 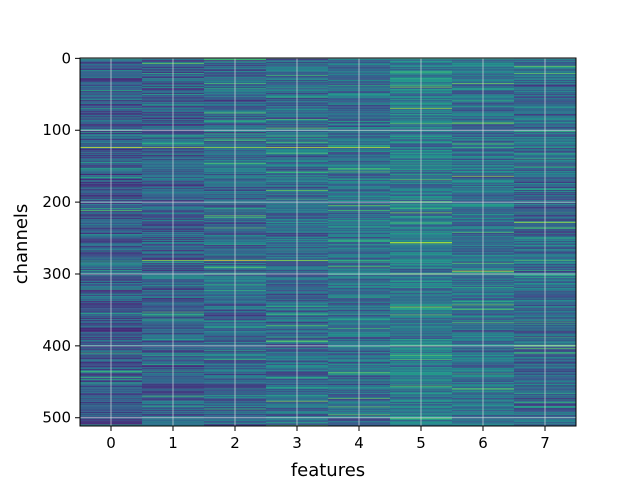 What do you see at coordinates (421, 443) in the screenshot?
I see `x-tick-label: 5` at bounding box center [421, 443].